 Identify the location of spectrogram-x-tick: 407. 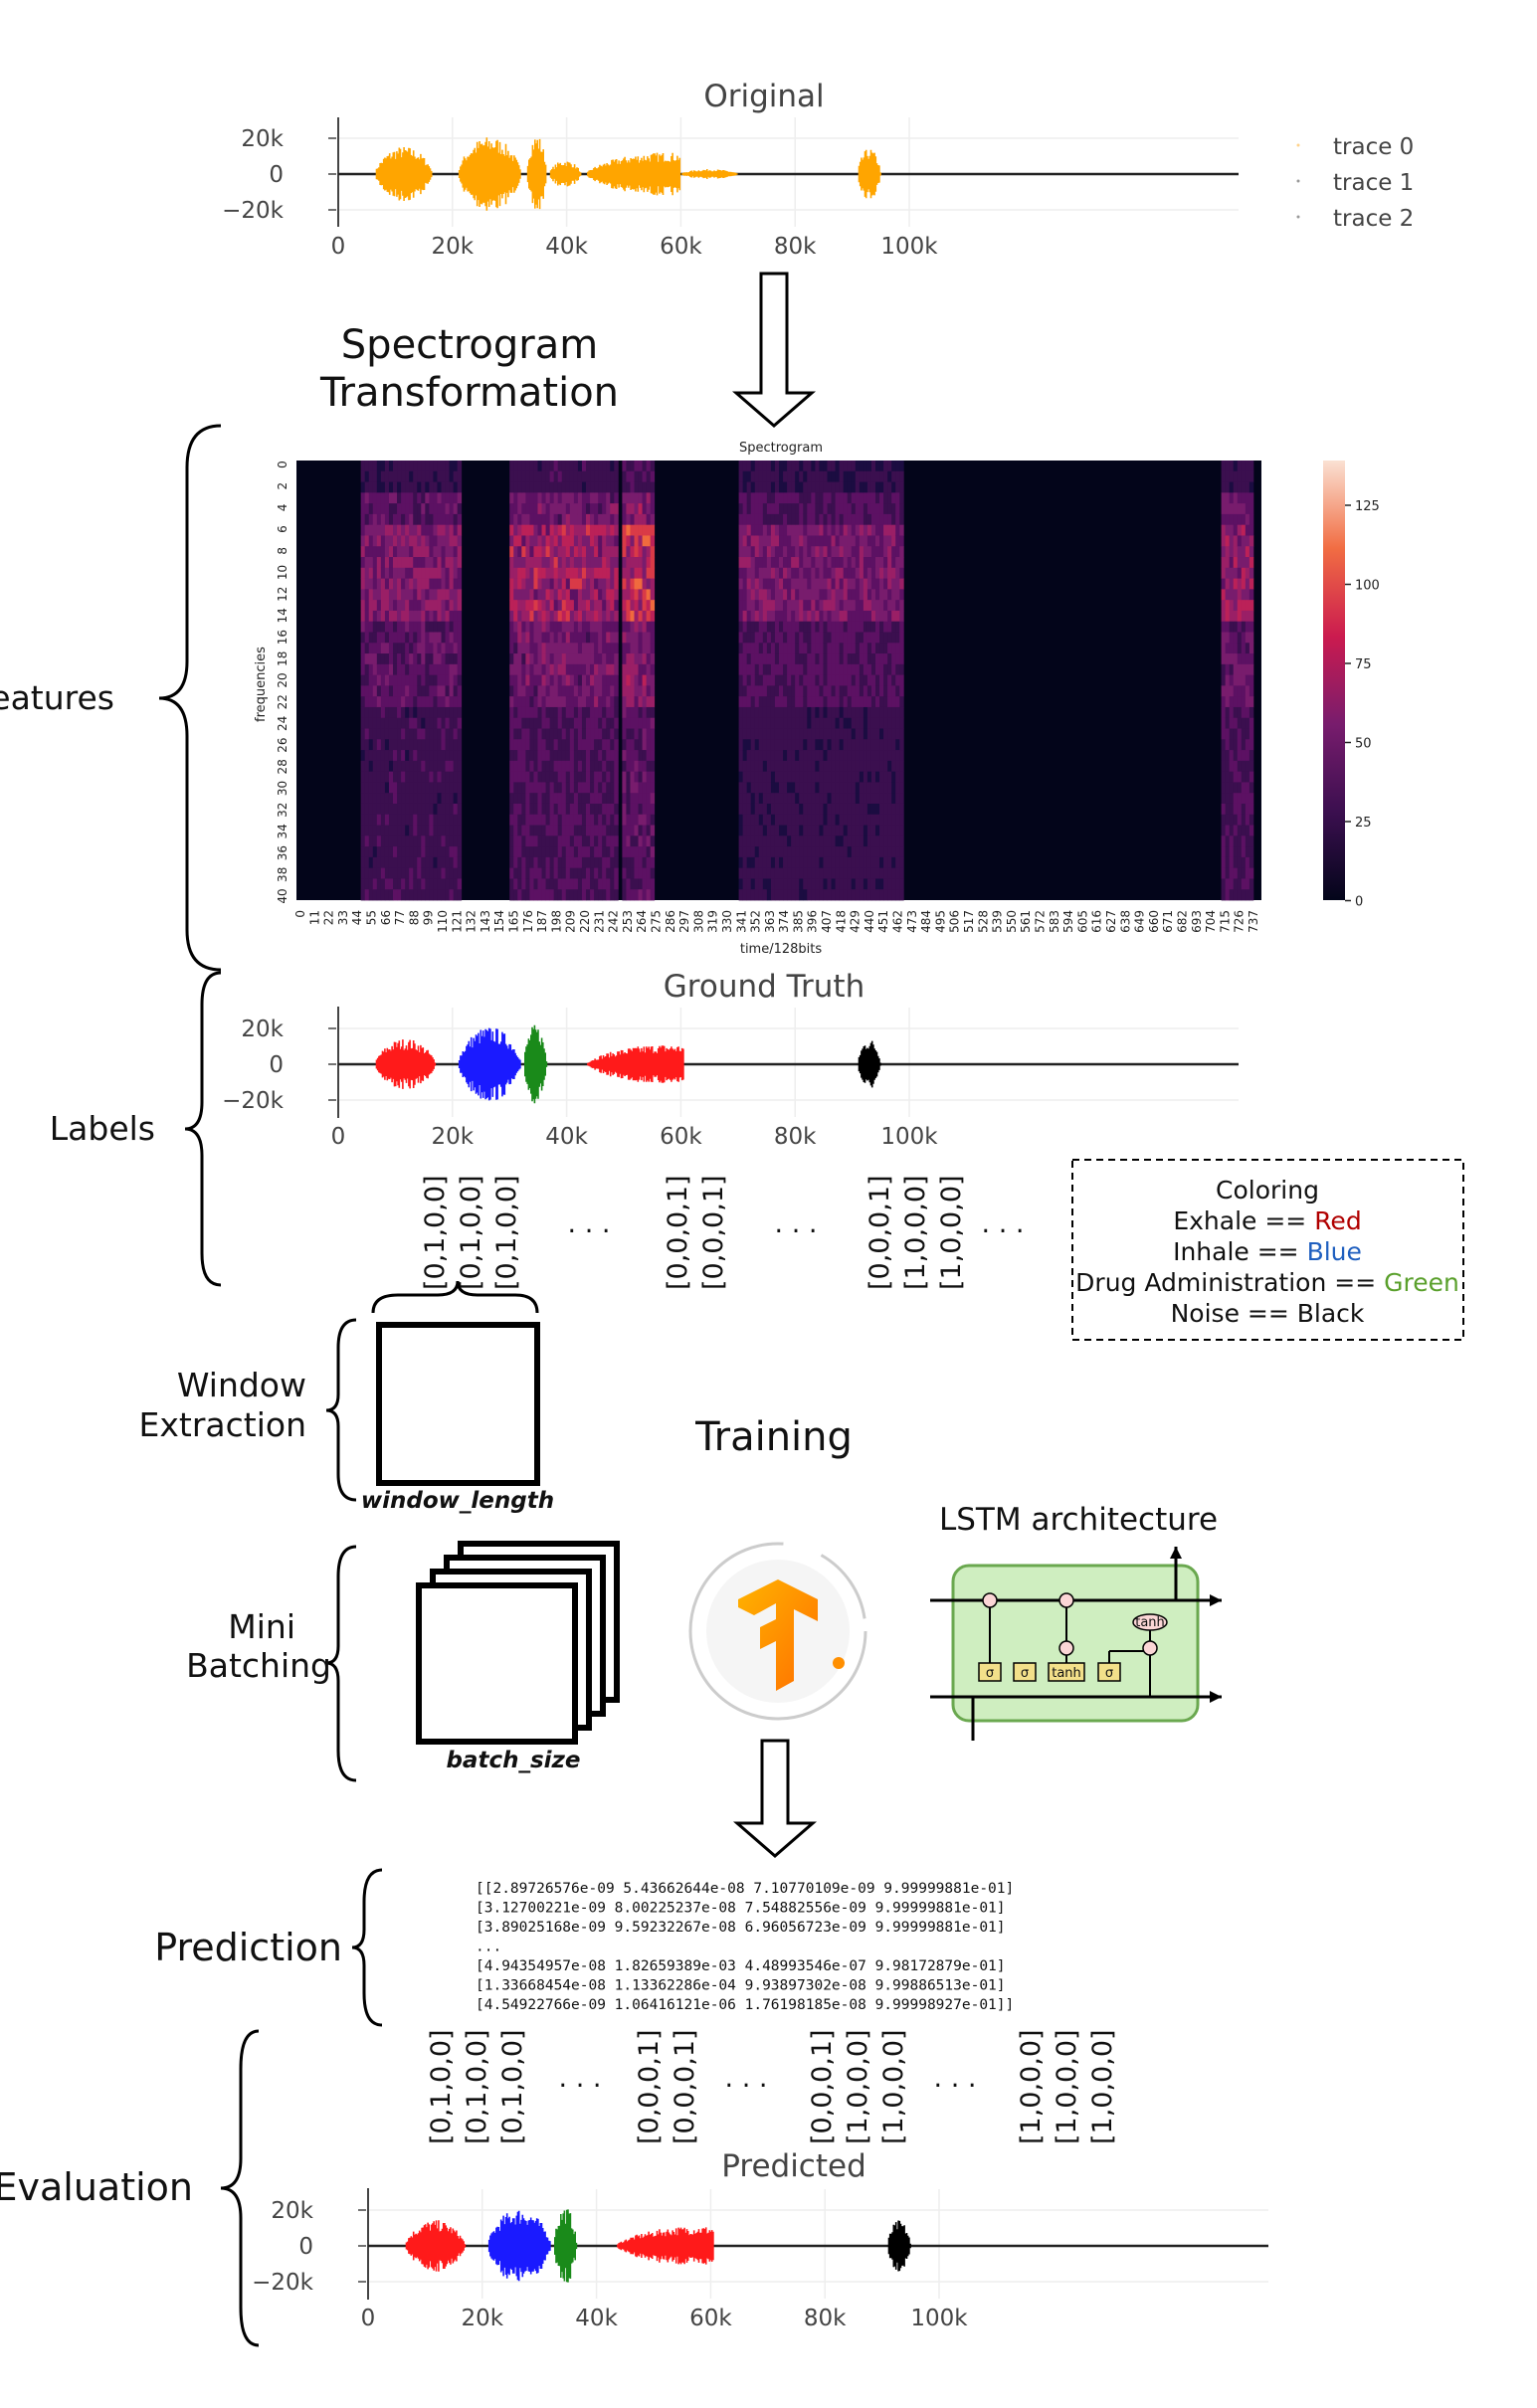
(827, 921).